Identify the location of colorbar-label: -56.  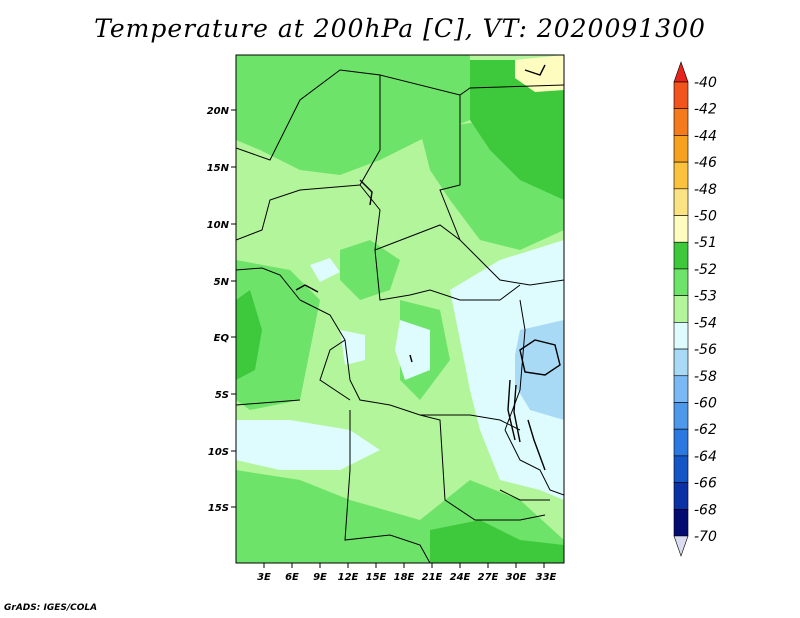
(705, 350).